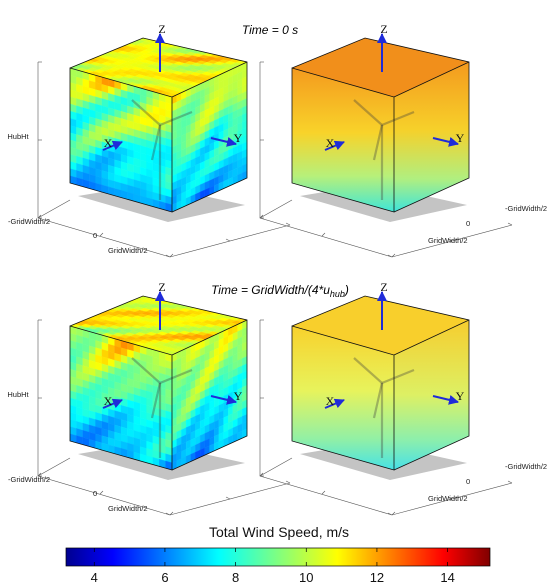 This screenshot has height=583, width=550. What do you see at coordinates (346, 290) in the screenshot?
I see `bottom-title-close: )` at bounding box center [346, 290].